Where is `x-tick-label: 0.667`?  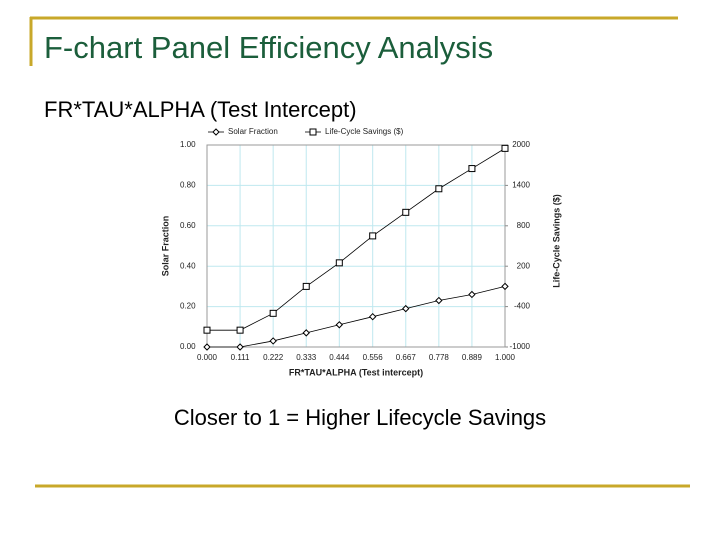
x-tick-label: 0.667 is located at coordinates (406, 357).